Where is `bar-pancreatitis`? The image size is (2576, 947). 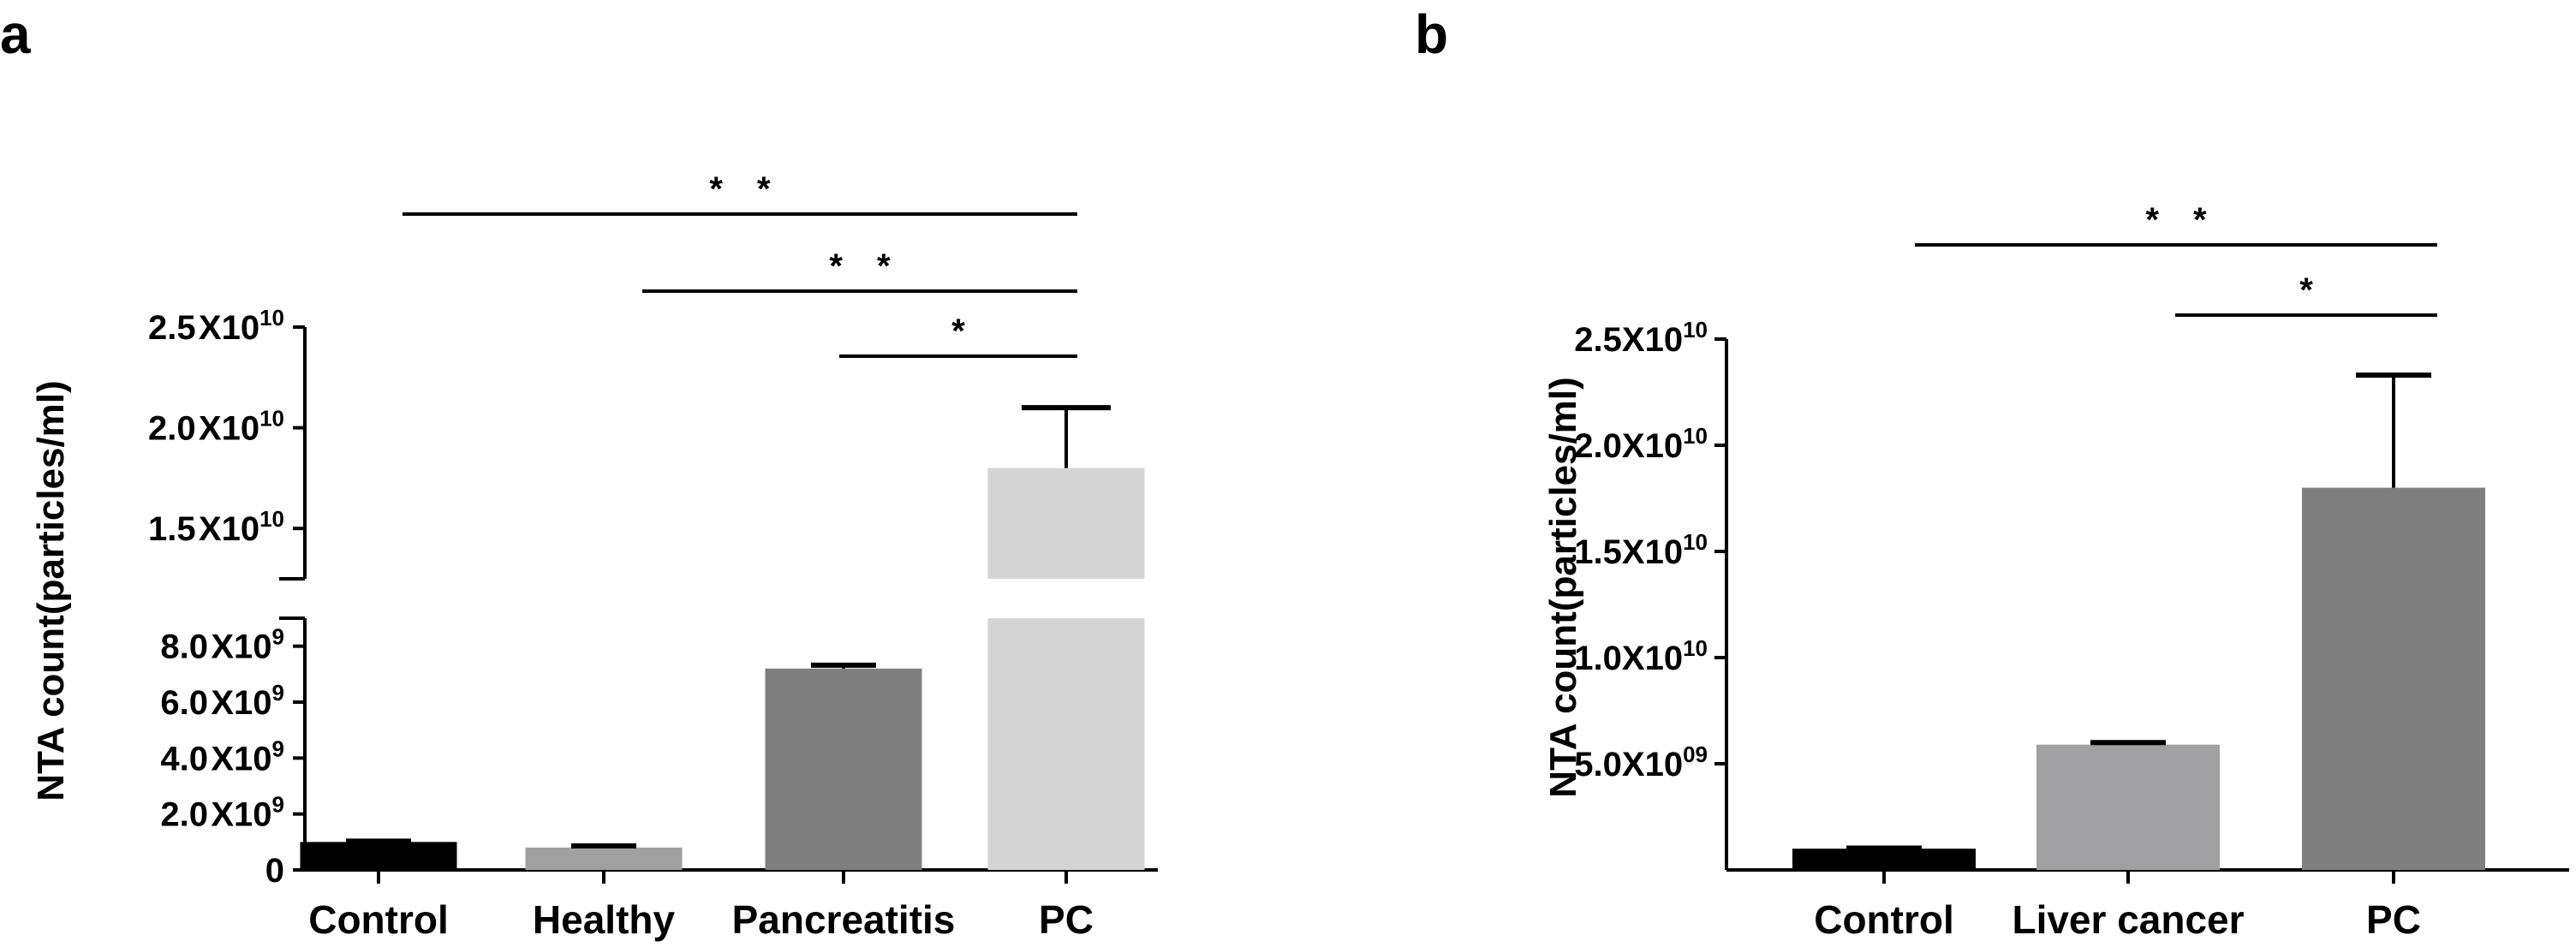
bar-pancreatitis is located at coordinates (843, 769).